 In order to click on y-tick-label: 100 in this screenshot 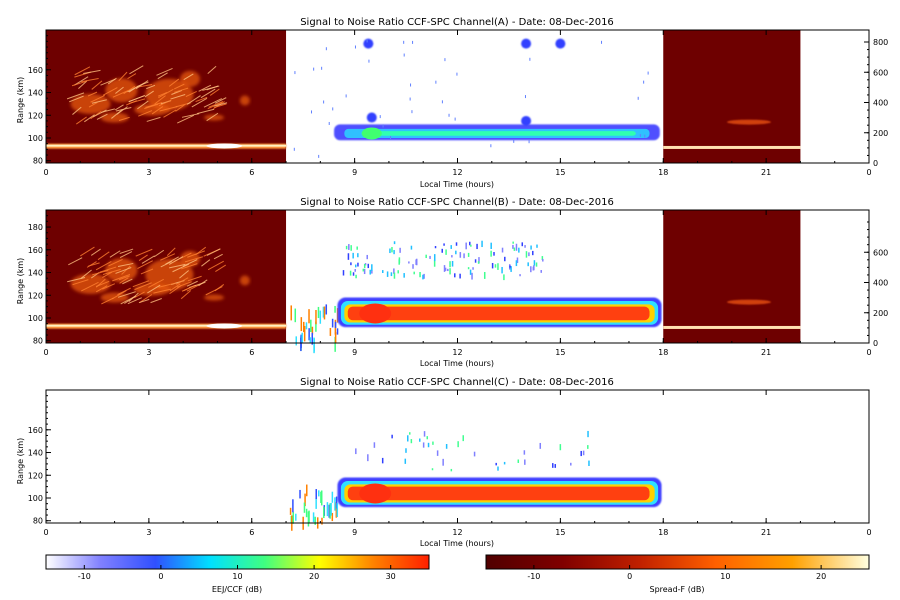, I will do `click(35, 318)`.